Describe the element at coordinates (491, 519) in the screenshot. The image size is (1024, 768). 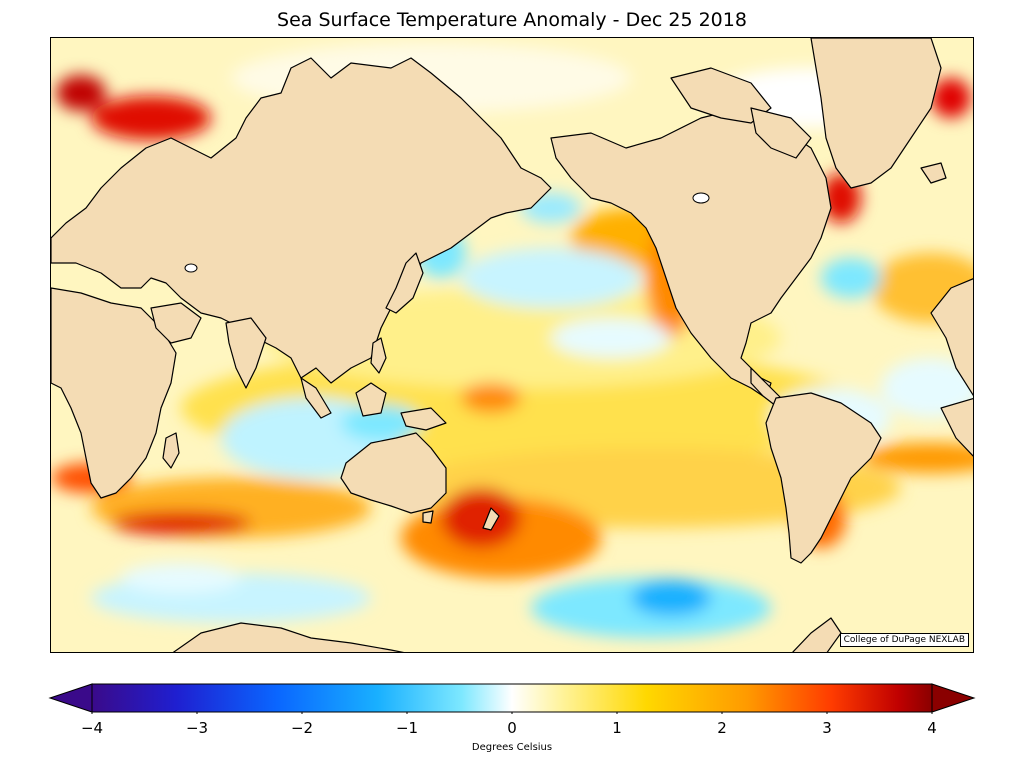
I see `landmass-new-zealand` at that location.